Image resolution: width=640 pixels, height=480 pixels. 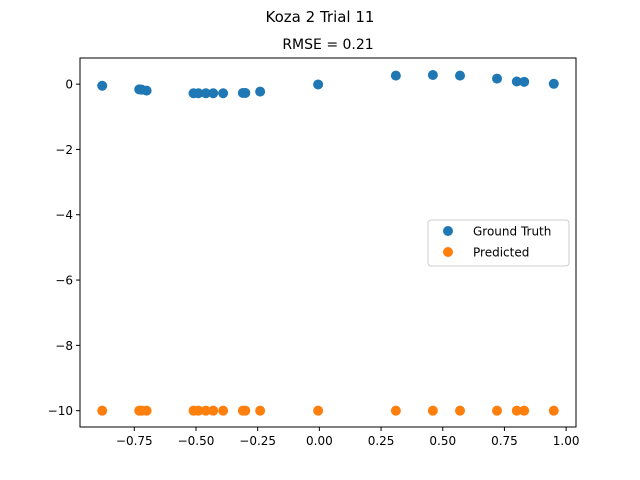 What do you see at coordinates (64, 150) in the screenshot?
I see `y-tick-label: −2` at bounding box center [64, 150].